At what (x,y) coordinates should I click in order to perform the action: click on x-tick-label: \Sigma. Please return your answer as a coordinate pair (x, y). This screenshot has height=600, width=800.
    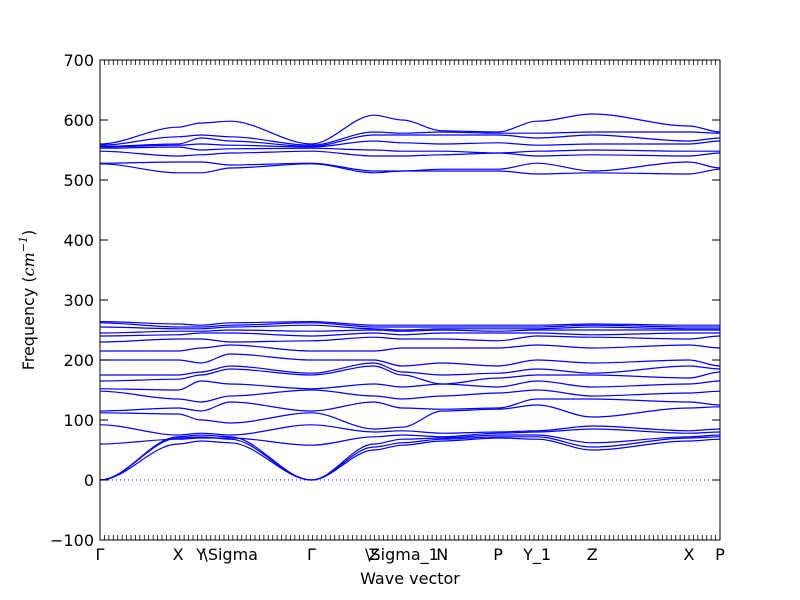
    Looking at the image, I should click on (230, 554).